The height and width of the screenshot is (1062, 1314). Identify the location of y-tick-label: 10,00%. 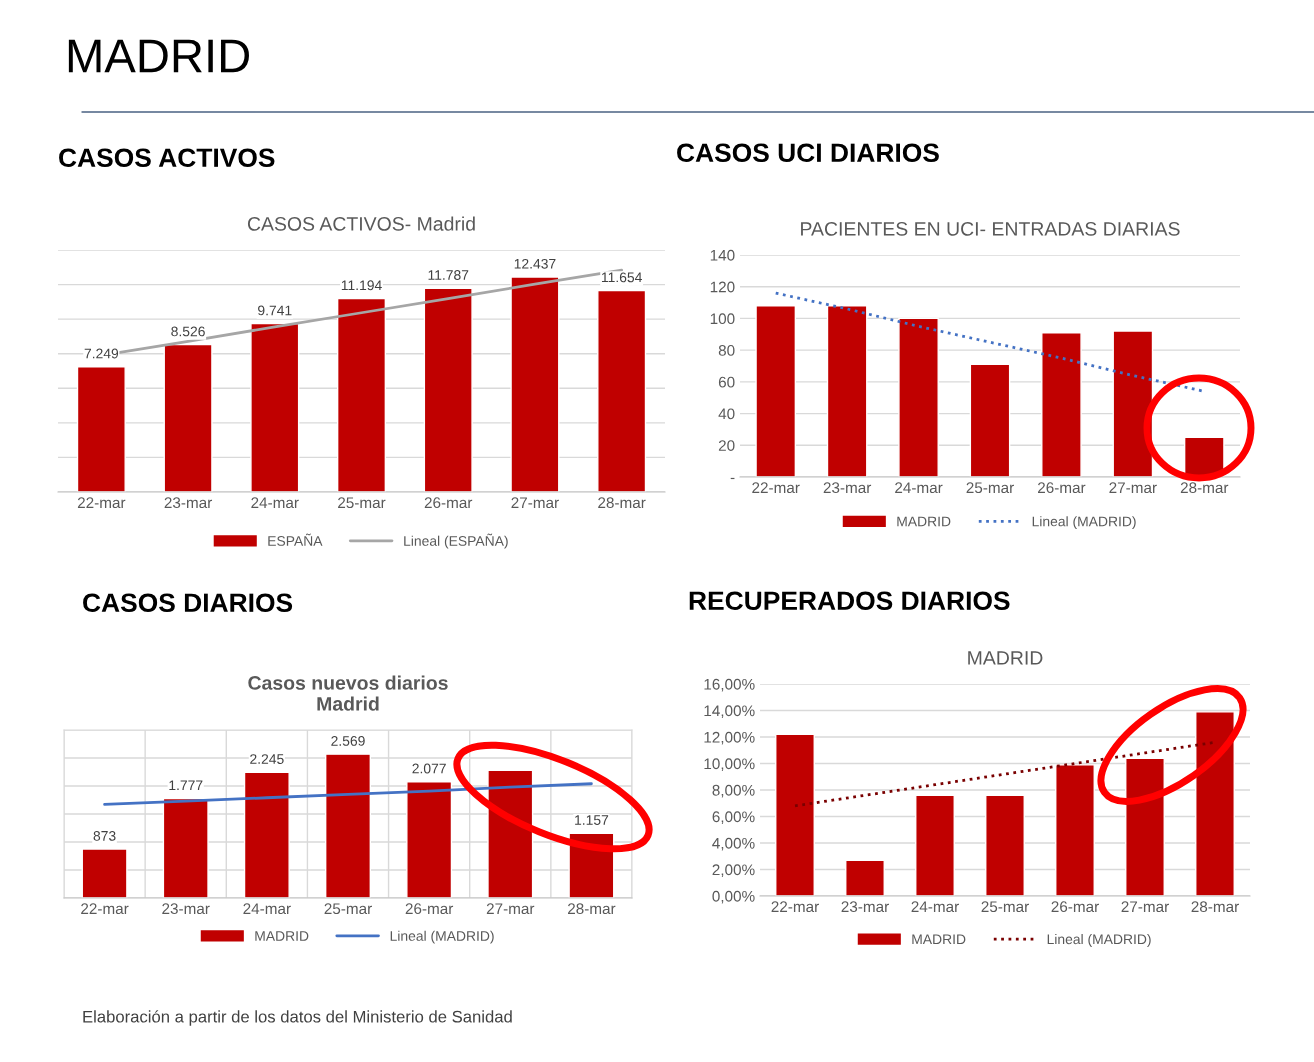
(729, 764).